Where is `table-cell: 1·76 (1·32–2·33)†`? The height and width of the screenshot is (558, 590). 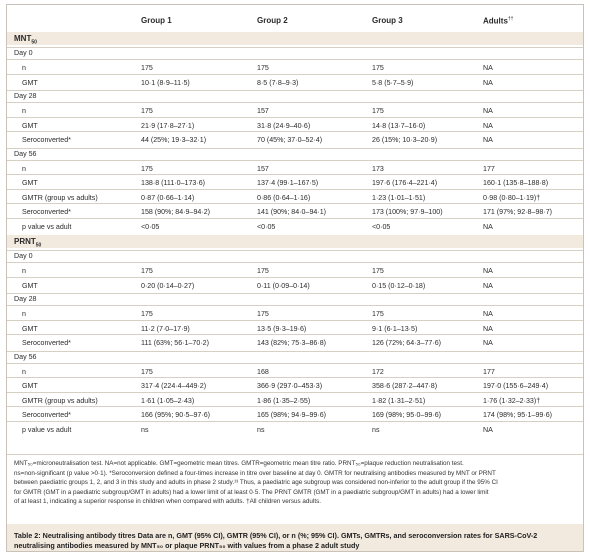 table-cell: 1·76 (1·32–2·33)† is located at coordinates (512, 400).